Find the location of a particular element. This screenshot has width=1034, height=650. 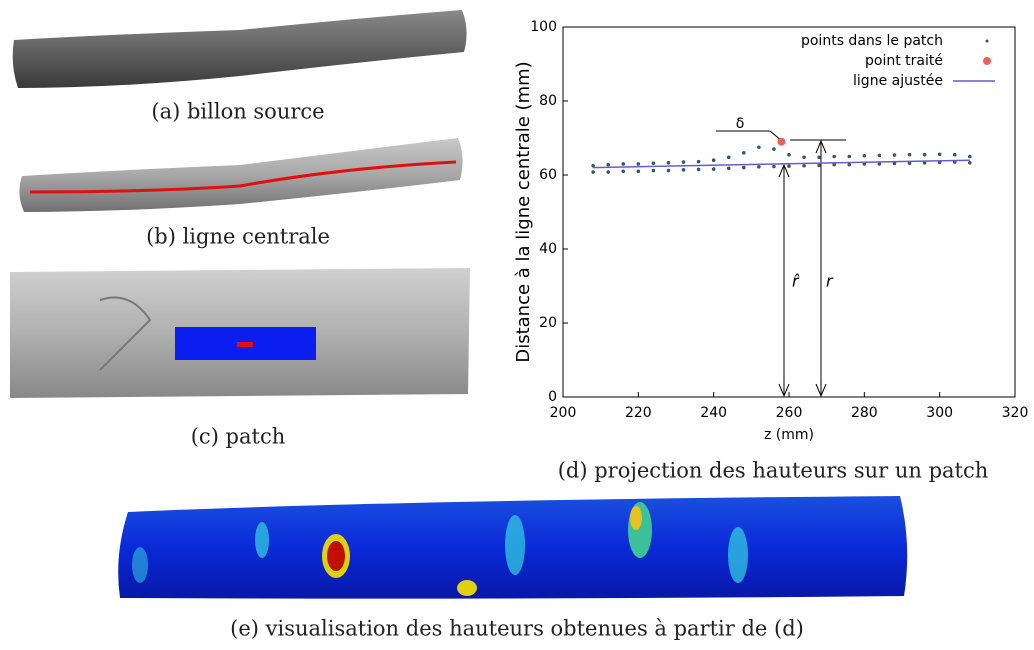

annotation-rhat: r̂ is located at coordinates (796, 281).